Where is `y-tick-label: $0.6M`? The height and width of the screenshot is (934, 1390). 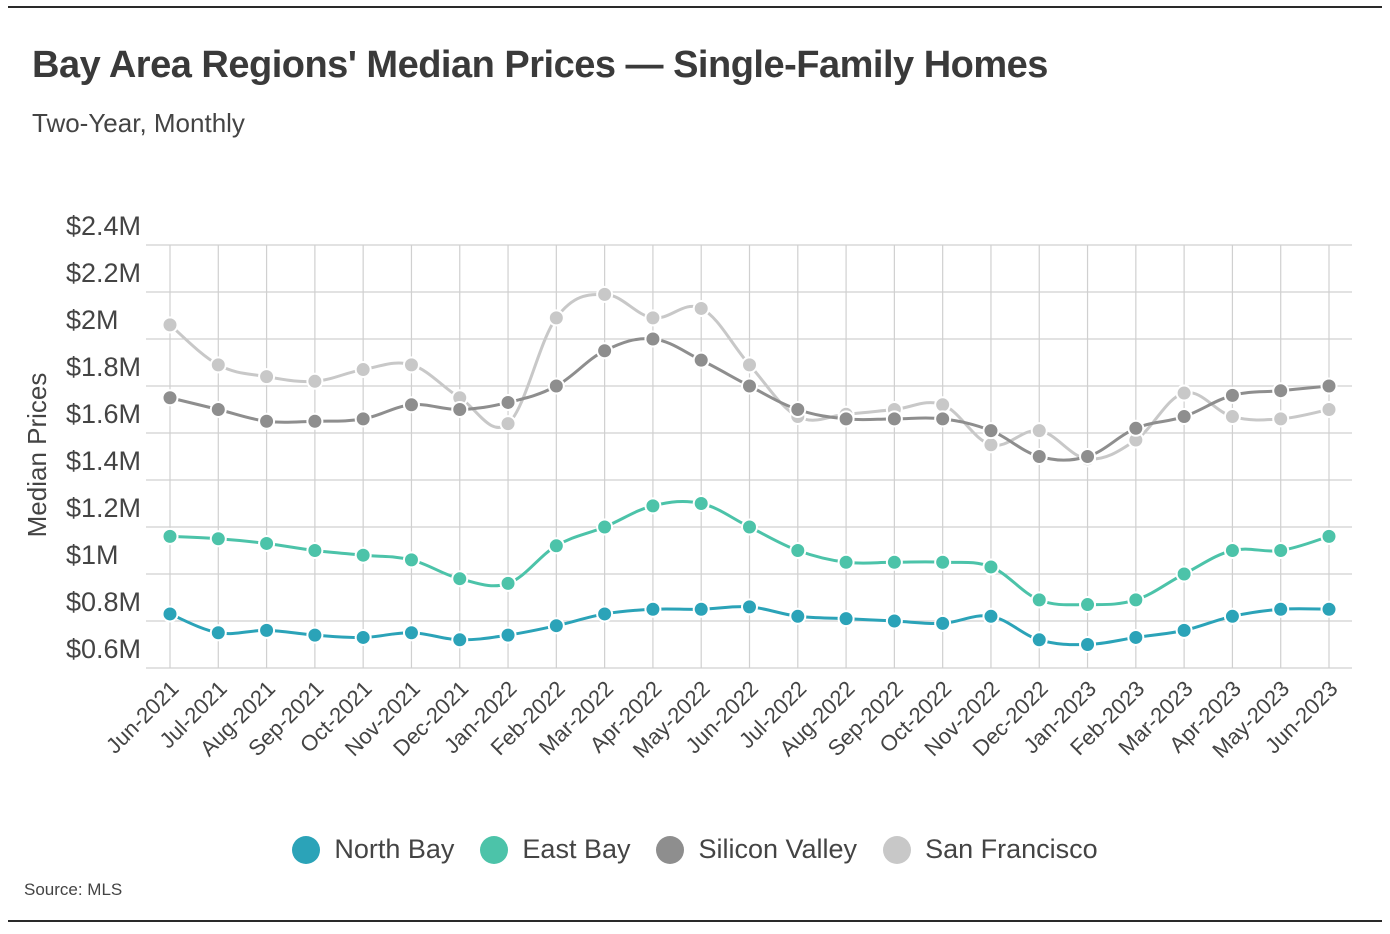 y-tick-label: $0.6M is located at coordinates (103, 649).